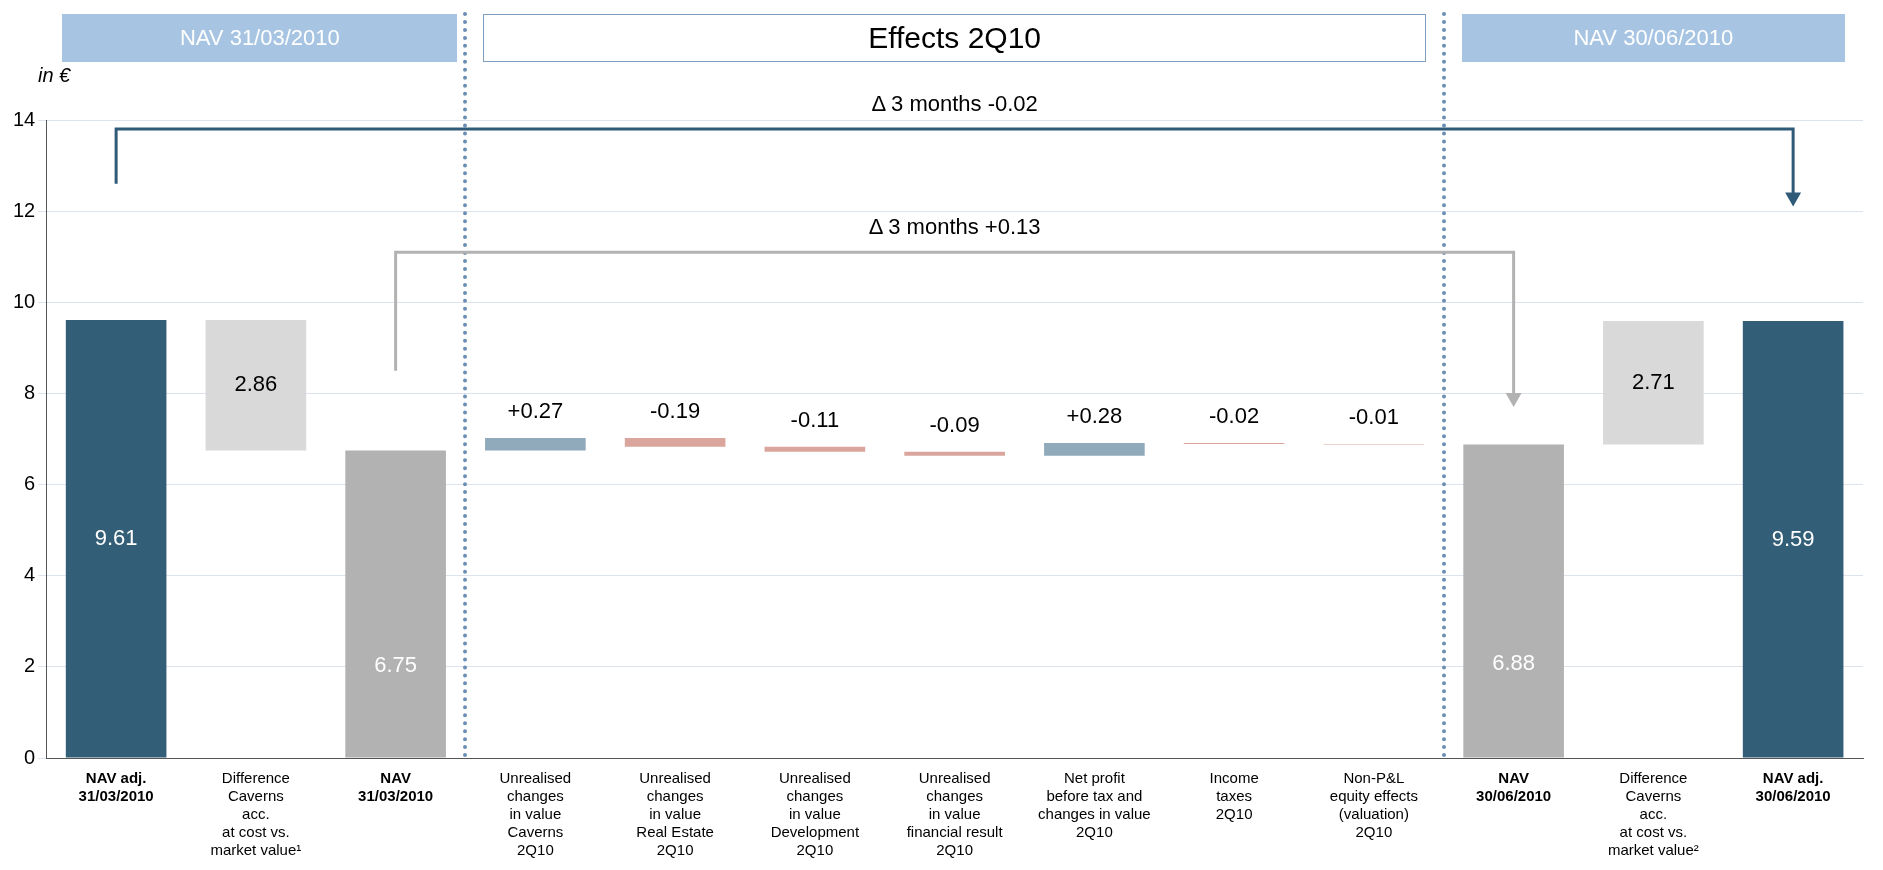 The width and height of the screenshot is (1883, 870). What do you see at coordinates (675, 814) in the screenshot?
I see `x-tick-label: Unrealised changes in value Real Estate 2Q10` at bounding box center [675, 814].